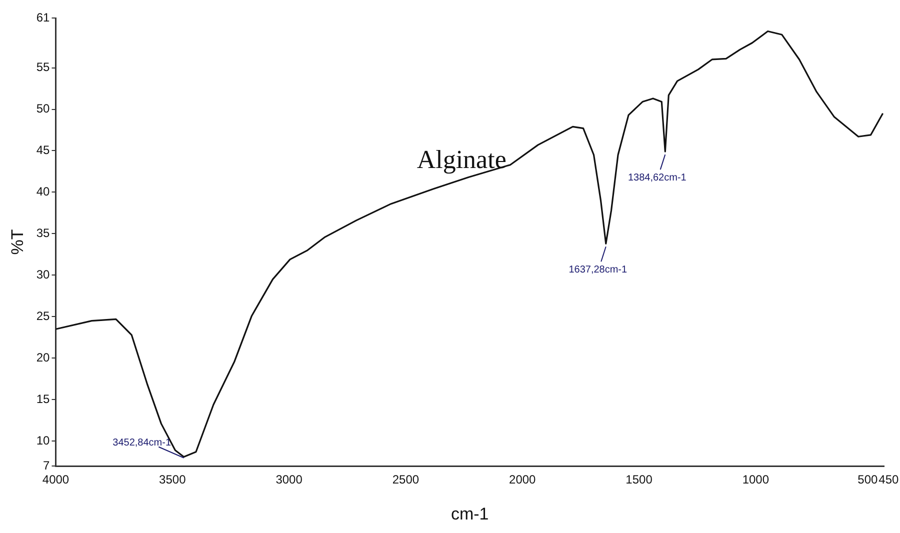 This screenshot has width=900, height=533. What do you see at coordinates (639, 479) in the screenshot?
I see `x-tick-label: 1500` at bounding box center [639, 479].